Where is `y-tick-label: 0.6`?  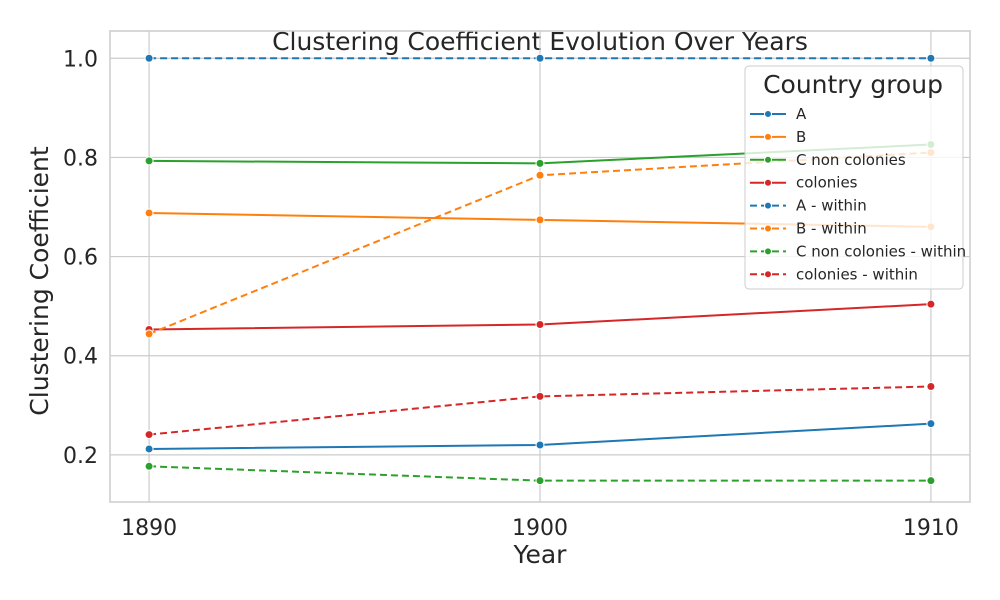 y-tick-label: 0.6 is located at coordinates (80, 258).